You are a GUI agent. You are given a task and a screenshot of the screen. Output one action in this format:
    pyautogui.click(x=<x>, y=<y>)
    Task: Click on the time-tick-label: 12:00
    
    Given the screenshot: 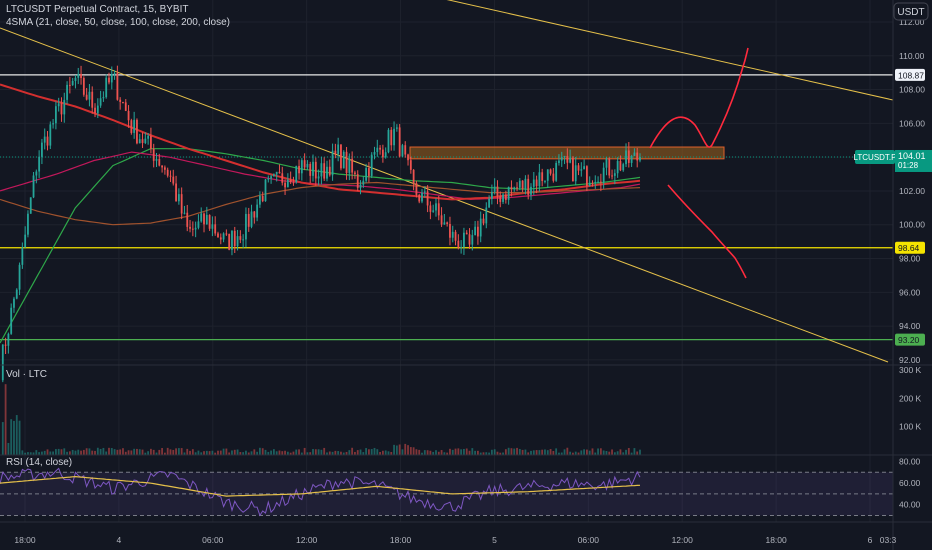 What is the action you would take?
    pyautogui.click(x=683, y=540)
    